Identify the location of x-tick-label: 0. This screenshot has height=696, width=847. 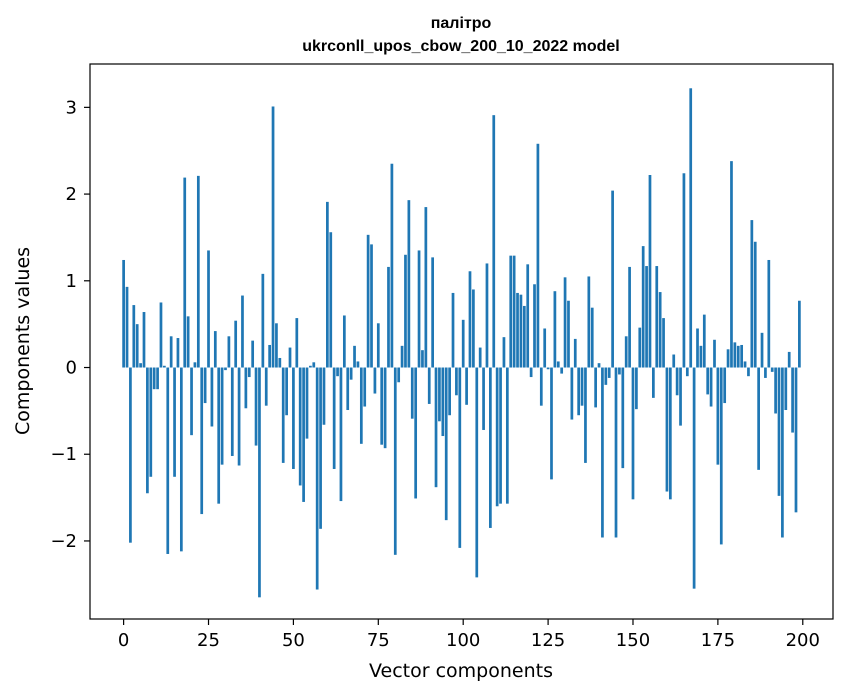
(123, 640).